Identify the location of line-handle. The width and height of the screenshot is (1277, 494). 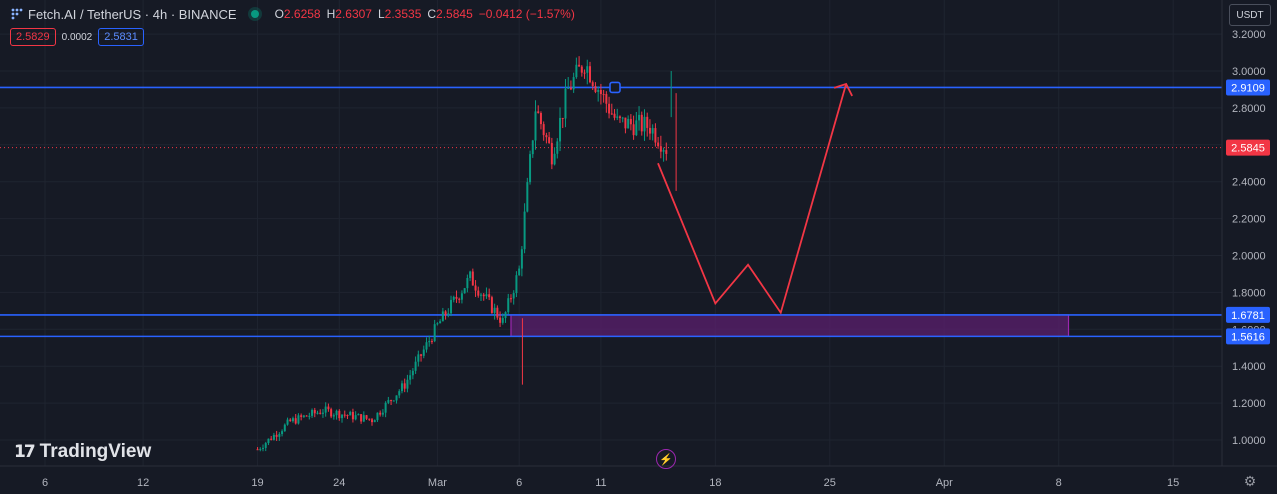
(615, 87).